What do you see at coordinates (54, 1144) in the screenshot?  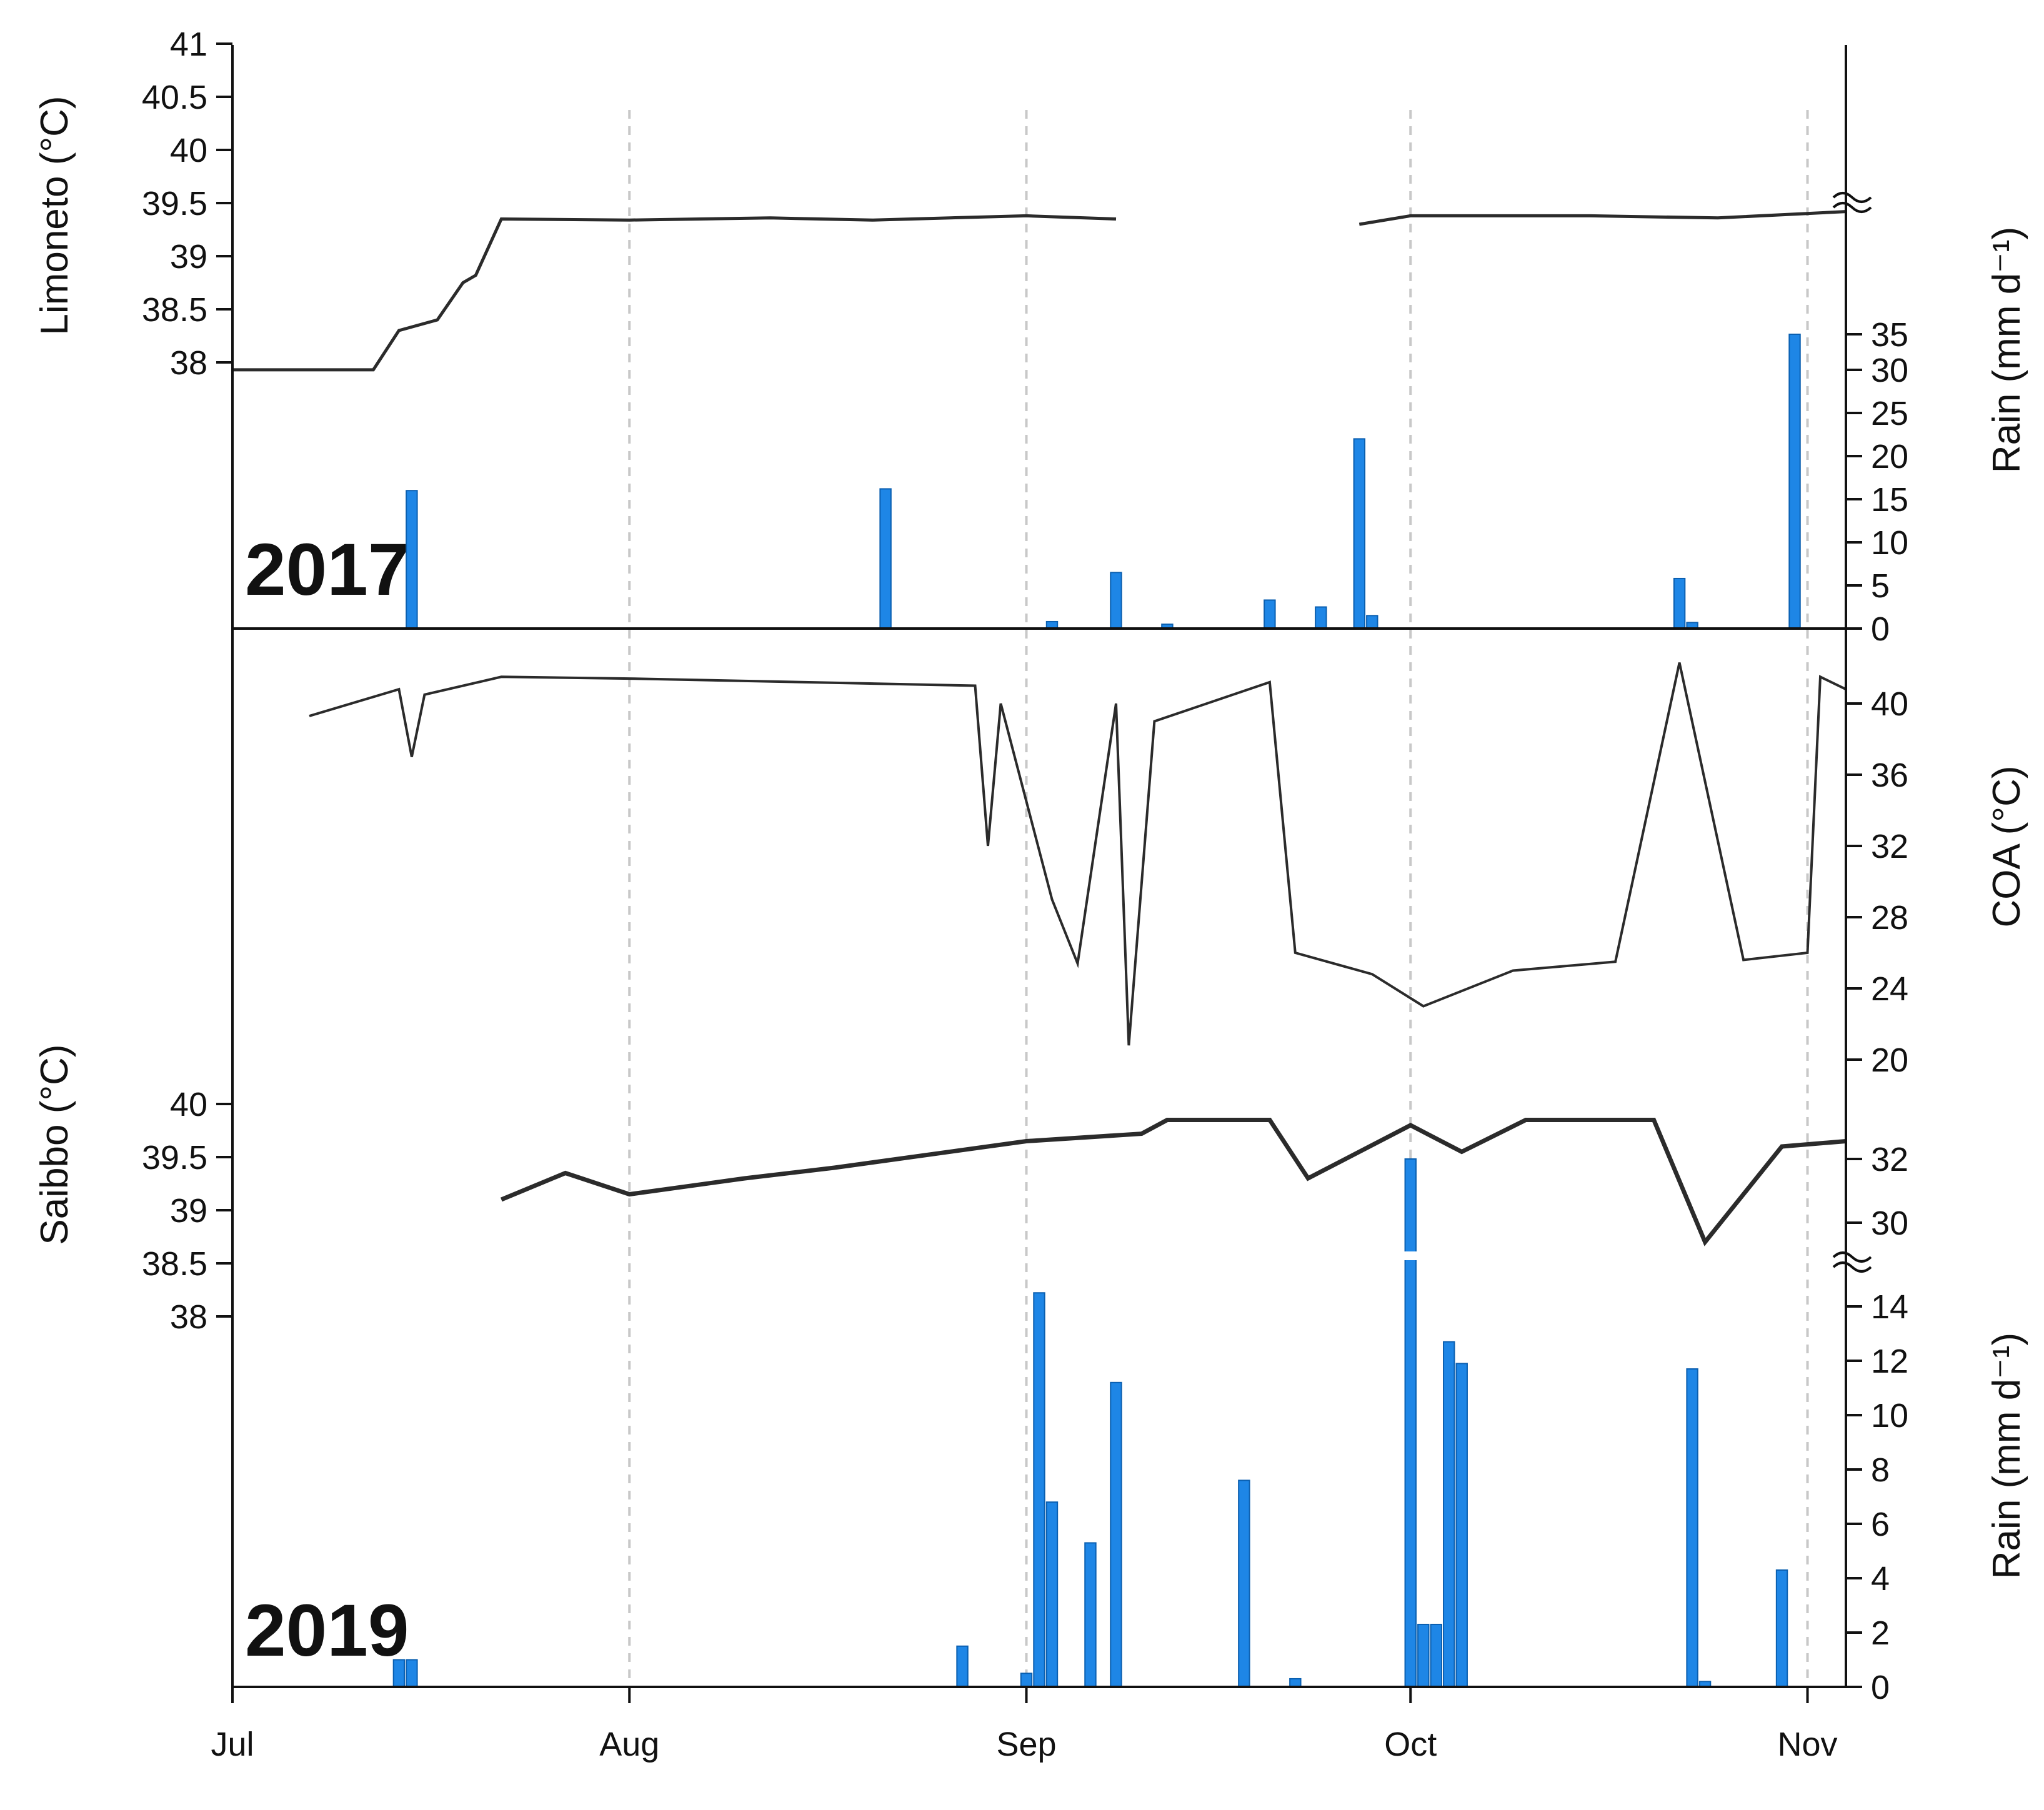 I see `saibbo-axis-title: Saibbo (°C)` at bounding box center [54, 1144].